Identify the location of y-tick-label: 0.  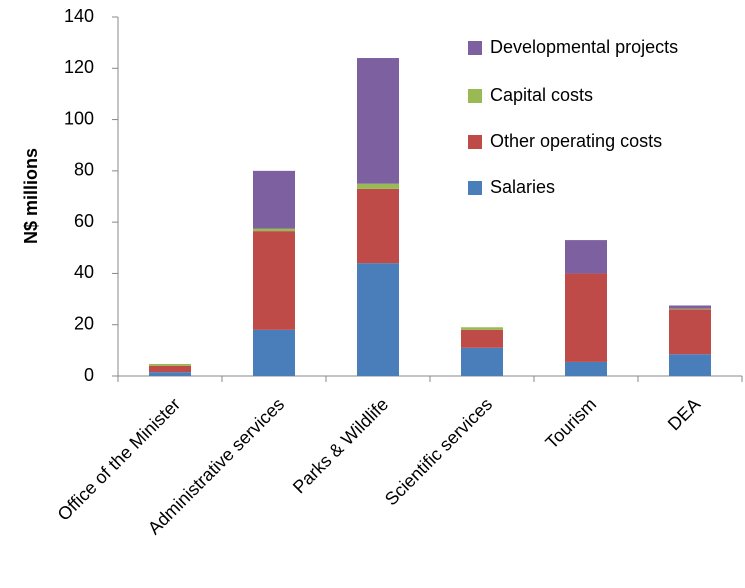
(89, 375).